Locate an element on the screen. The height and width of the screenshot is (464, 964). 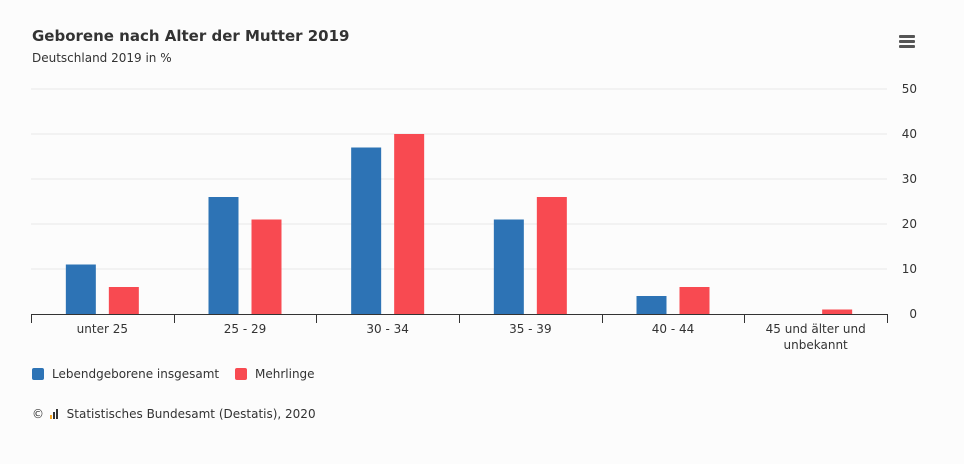
x-tick-label: 30 - 34 is located at coordinates (387, 329).